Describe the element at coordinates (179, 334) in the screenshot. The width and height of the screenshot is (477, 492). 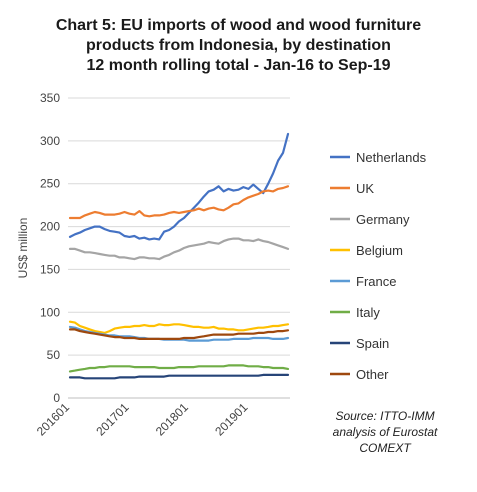
I see `series-line-other` at that location.